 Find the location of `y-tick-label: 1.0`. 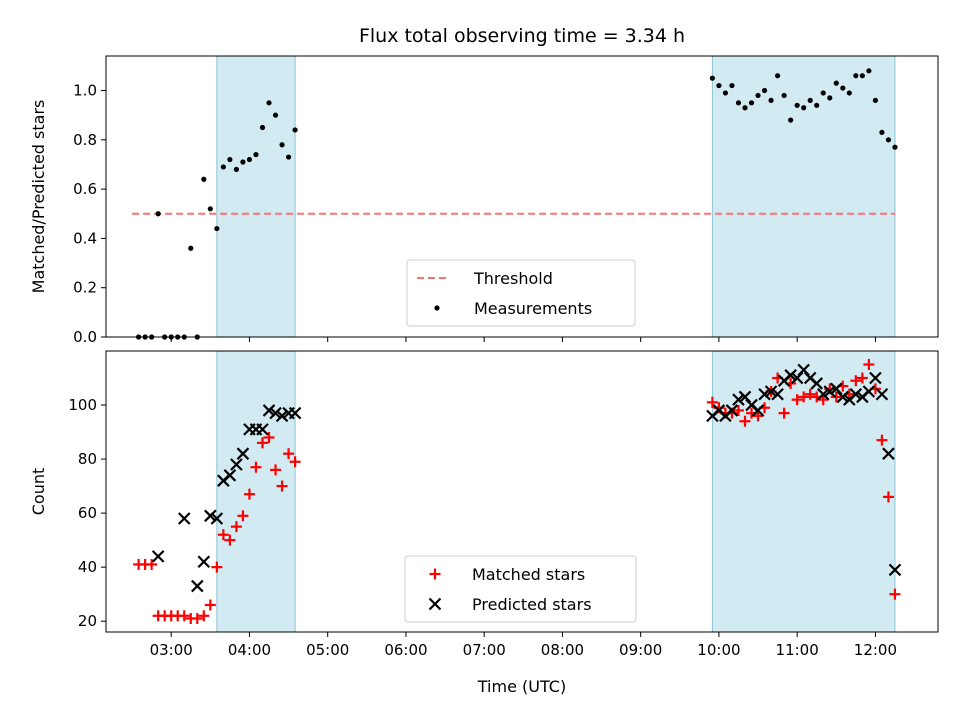

y-tick-label: 1.0 is located at coordinates (85, 91).